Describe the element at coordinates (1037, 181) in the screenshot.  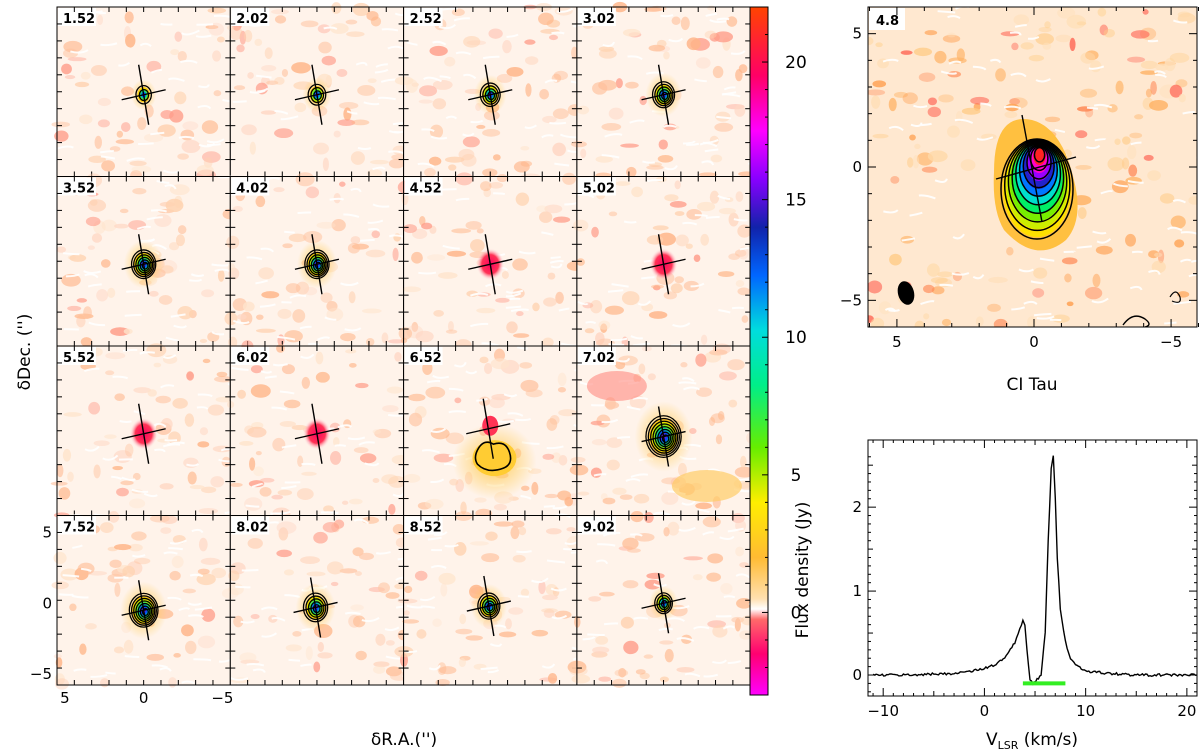
I see `ci-intensity-contour` at that location.